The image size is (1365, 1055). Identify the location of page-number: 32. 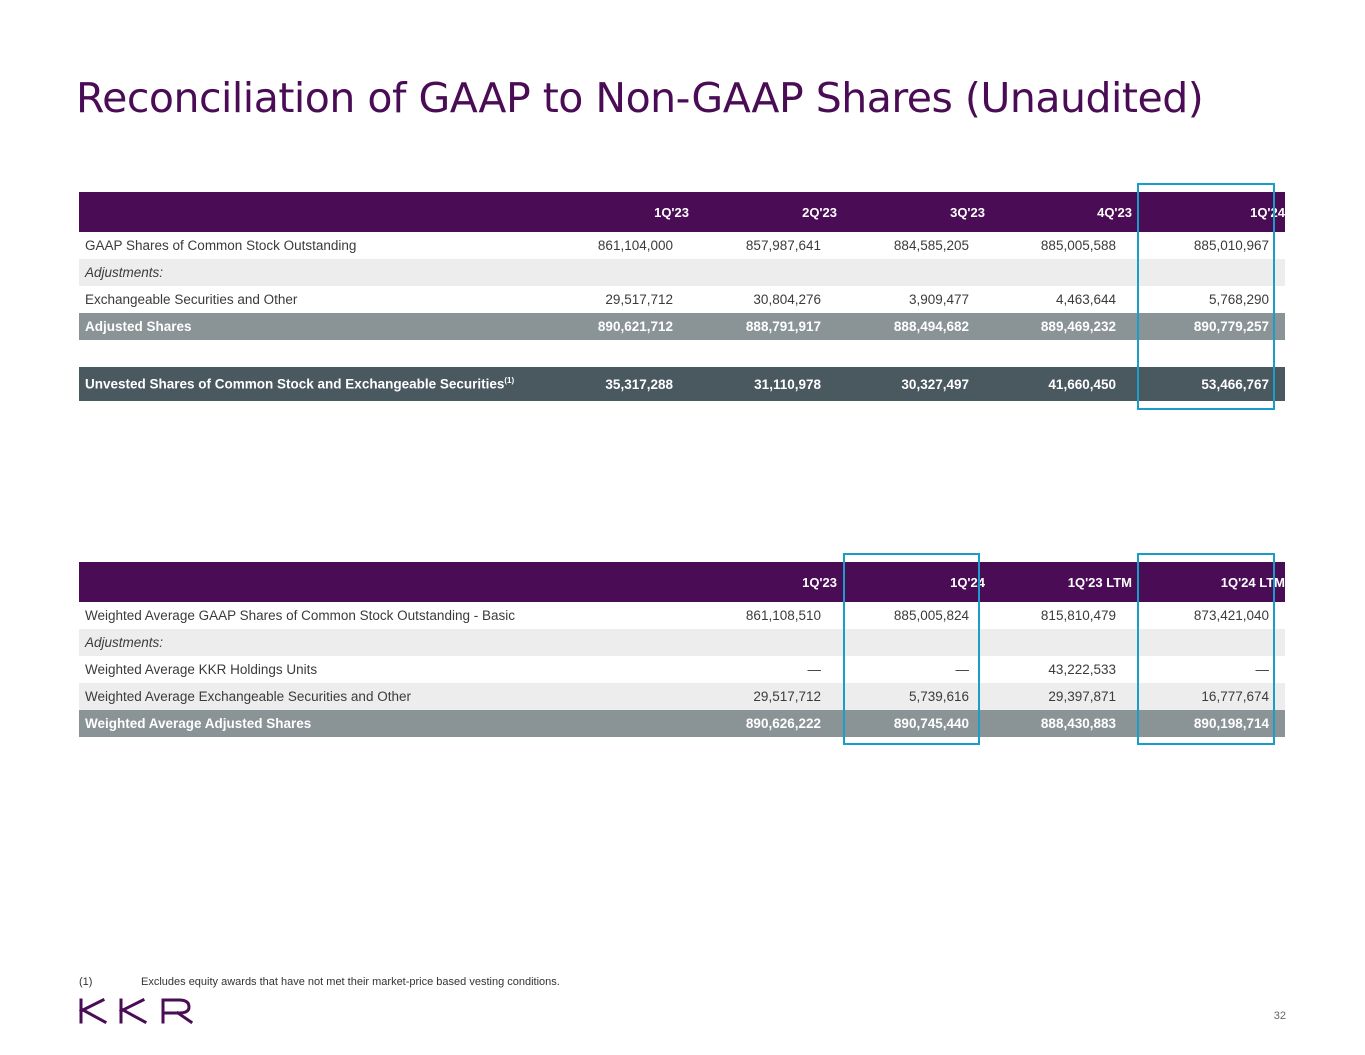
(1279, 1016).